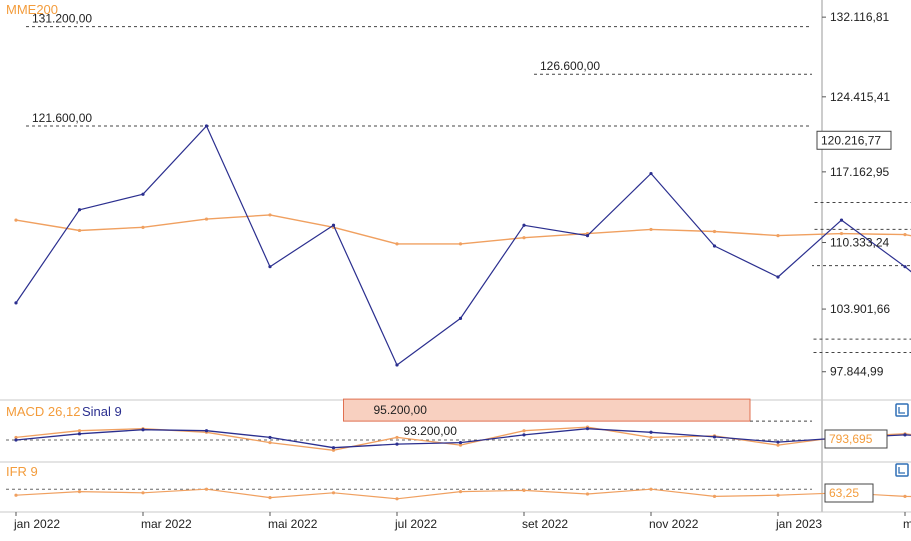 The width and height of the screenshot is (911, 541). I want to click on ifr-line, so click(463, 494).